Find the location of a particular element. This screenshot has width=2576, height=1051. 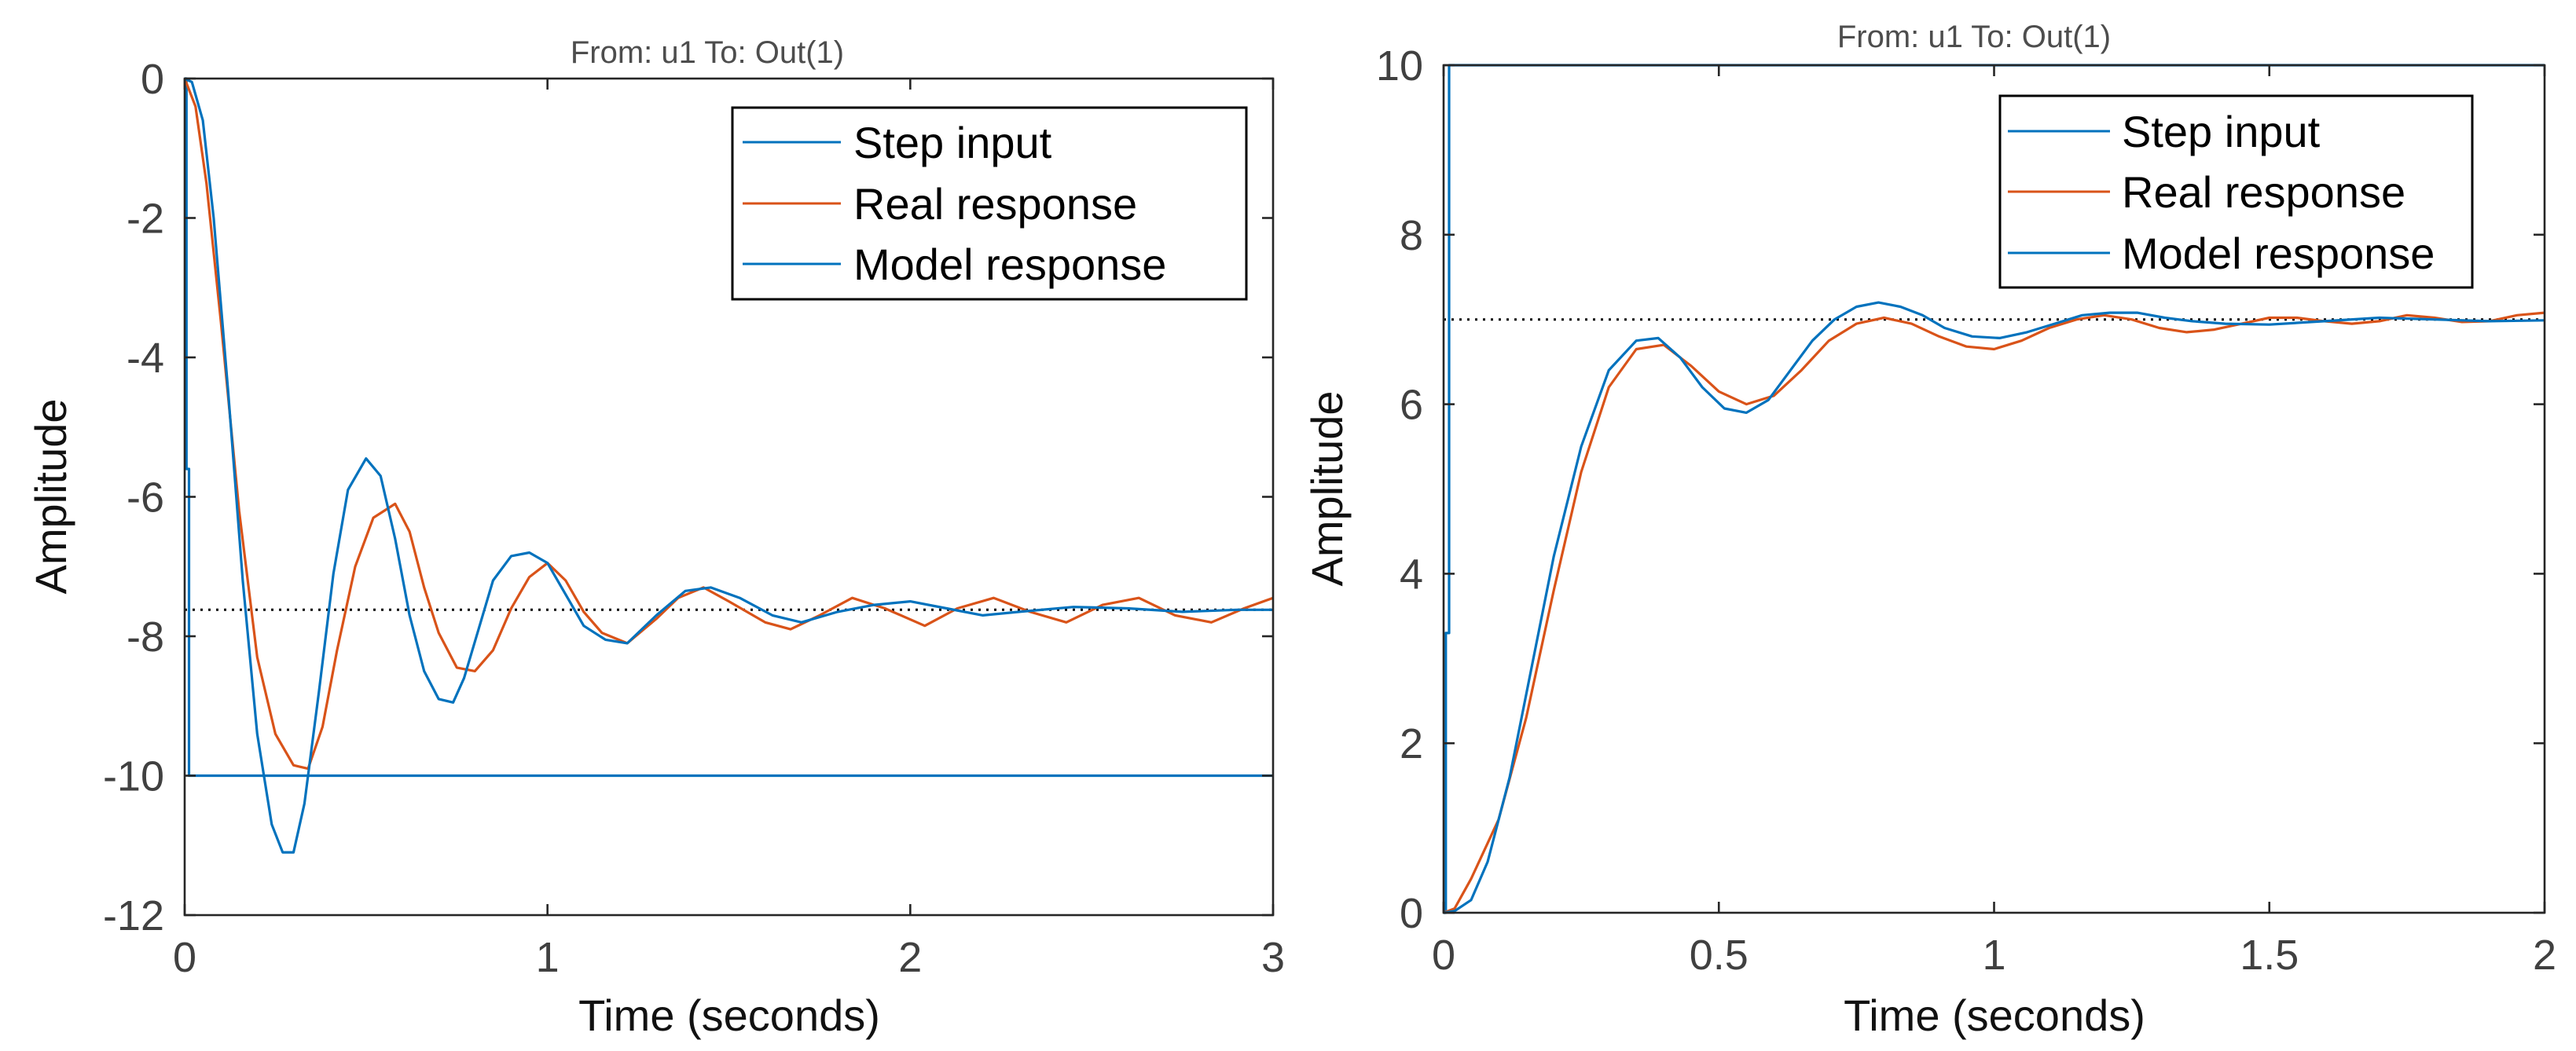

right-chart-legend: Step input Real response Model response is located at coordinates (2236, 191).